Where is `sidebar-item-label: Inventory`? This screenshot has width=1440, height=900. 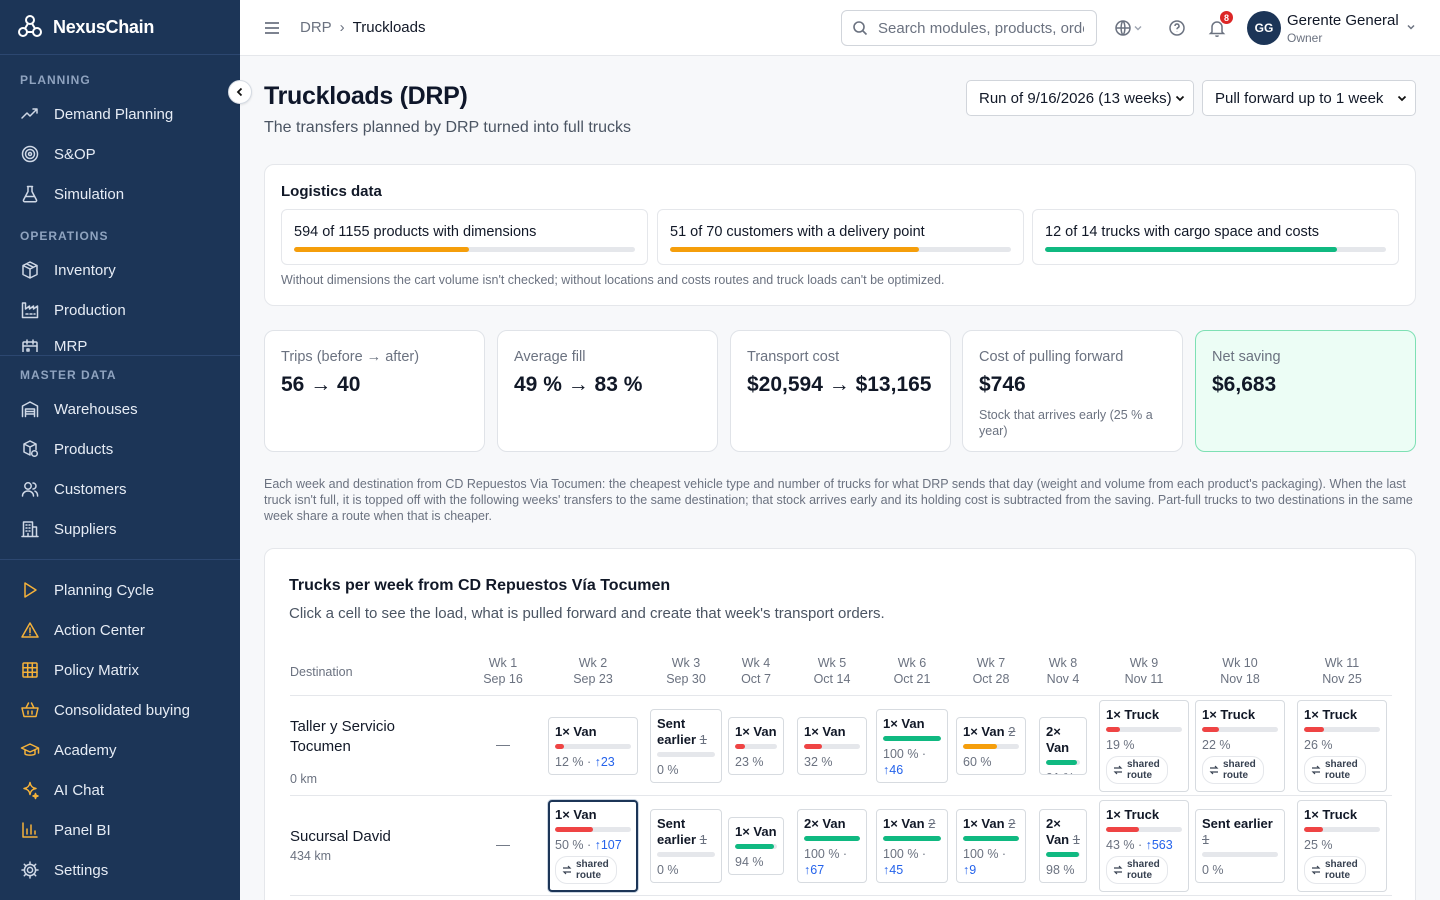
sidebar-item-label: Inventory is located at coordinates (85, 270).